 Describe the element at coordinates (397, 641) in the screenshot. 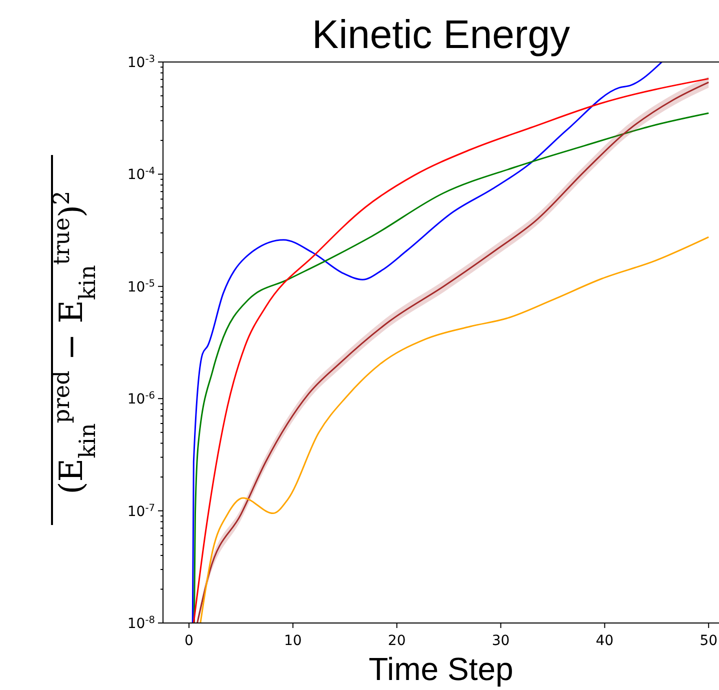

I see `x-tick-label: 20` at that location.